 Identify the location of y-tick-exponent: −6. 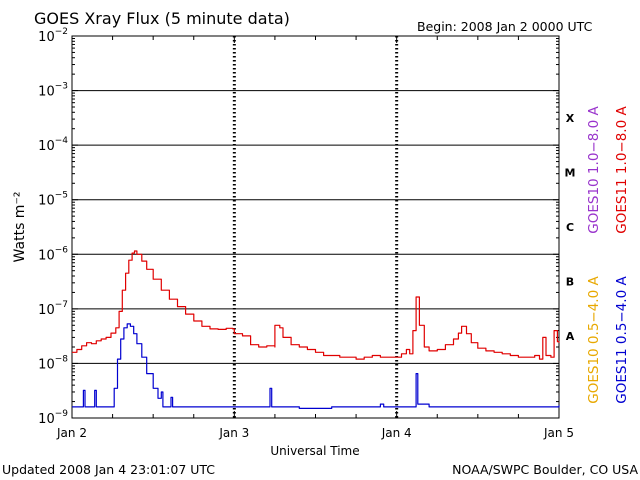
(62, 250).